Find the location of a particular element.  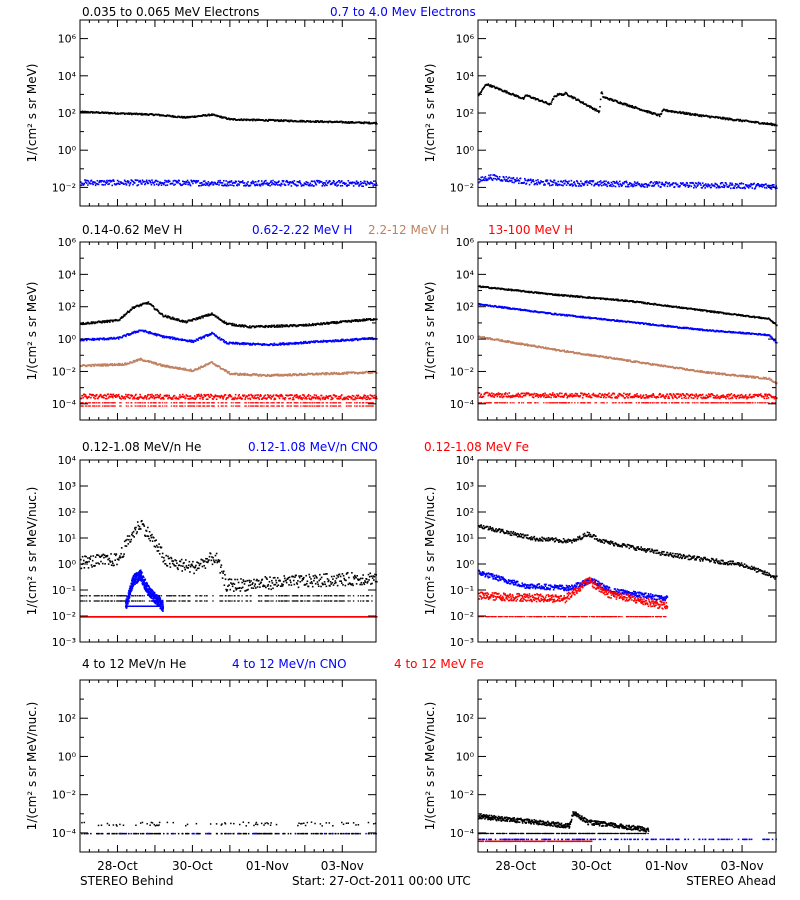

series-points is located at coordinates (229, 367).